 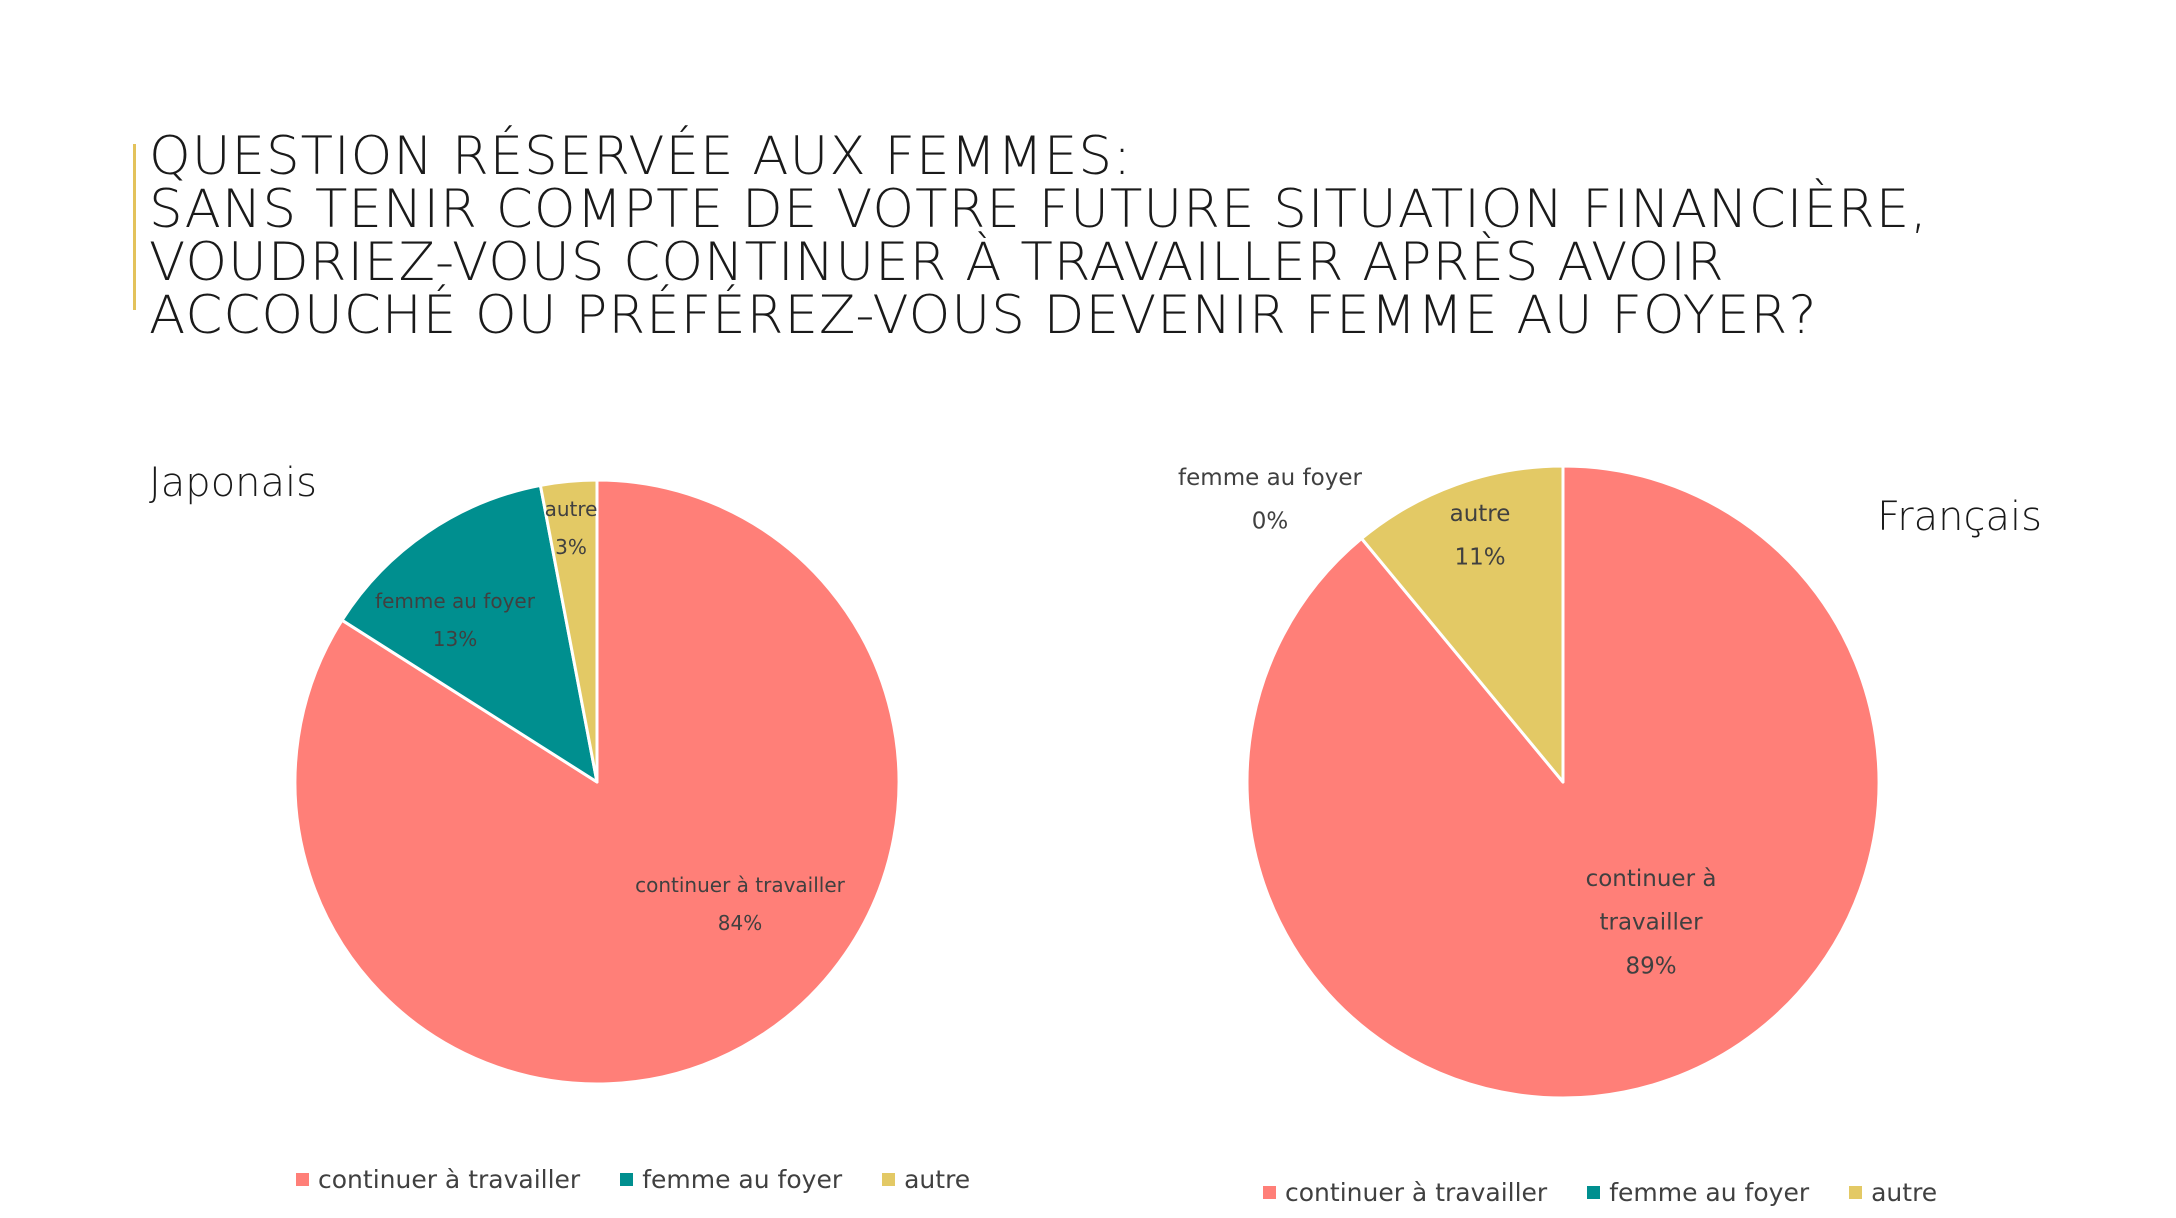 I want to click on data-label-continuer: continuer à travailler 89%, so click(x=1651, y=922).